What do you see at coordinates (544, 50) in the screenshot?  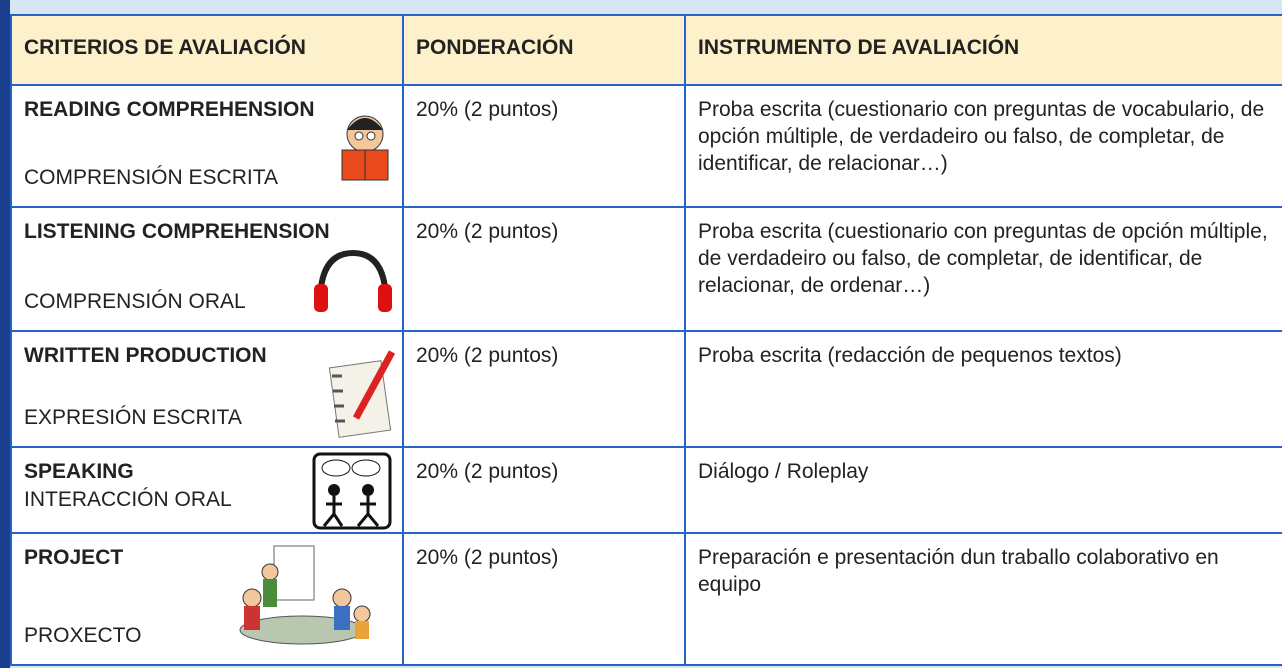 I see `header-cell: PONDERACIÓN` at bounding box center [544, 50].